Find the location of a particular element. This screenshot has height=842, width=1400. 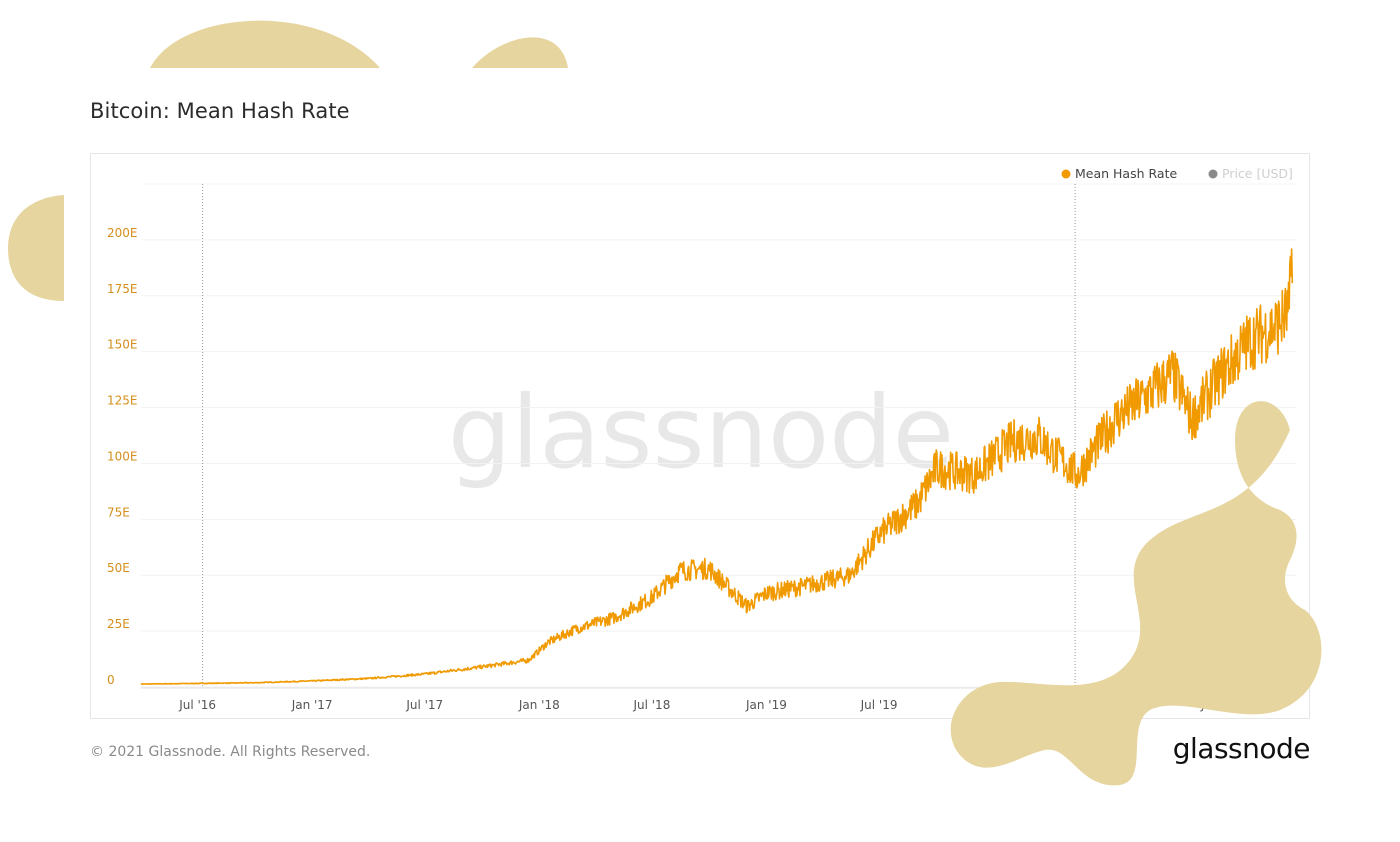

x-tick-label: Jan '19 is located at coordinates (766, 705).